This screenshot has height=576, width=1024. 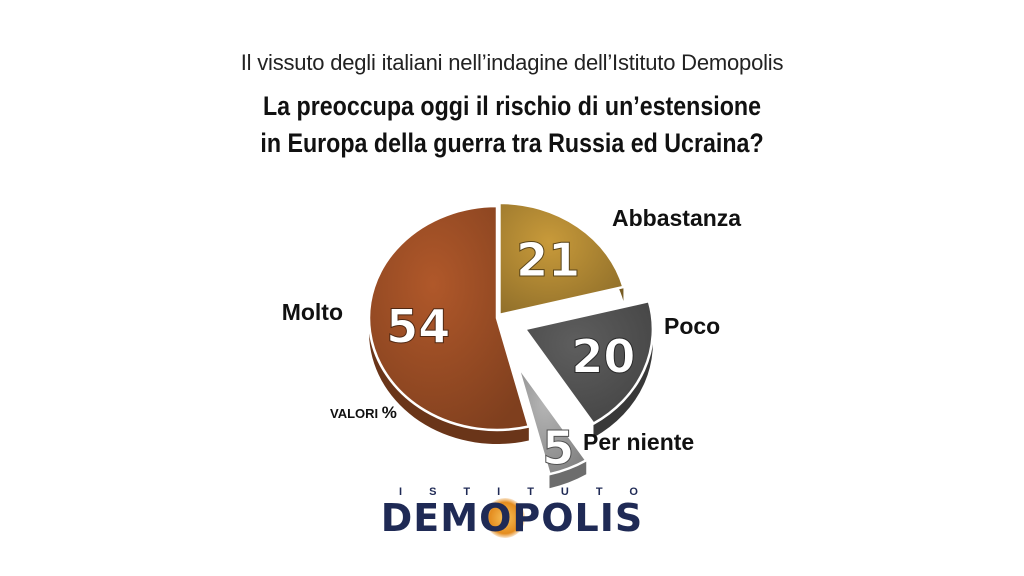 I want to click on pie-category-label: Abbastanza, so click(x=676, y=218).